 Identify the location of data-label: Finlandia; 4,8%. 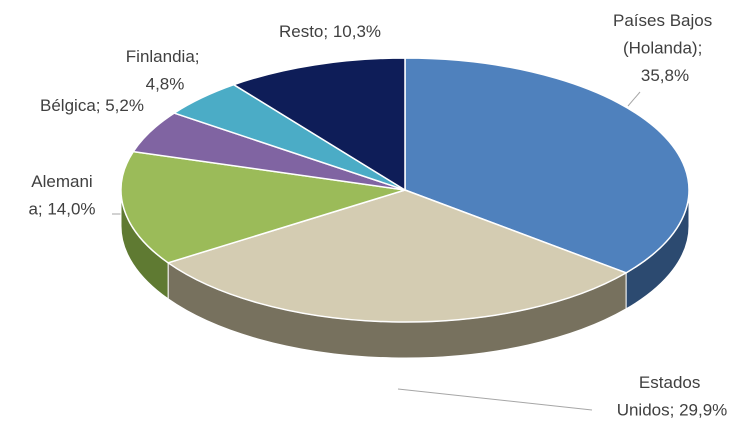
(165, 70).